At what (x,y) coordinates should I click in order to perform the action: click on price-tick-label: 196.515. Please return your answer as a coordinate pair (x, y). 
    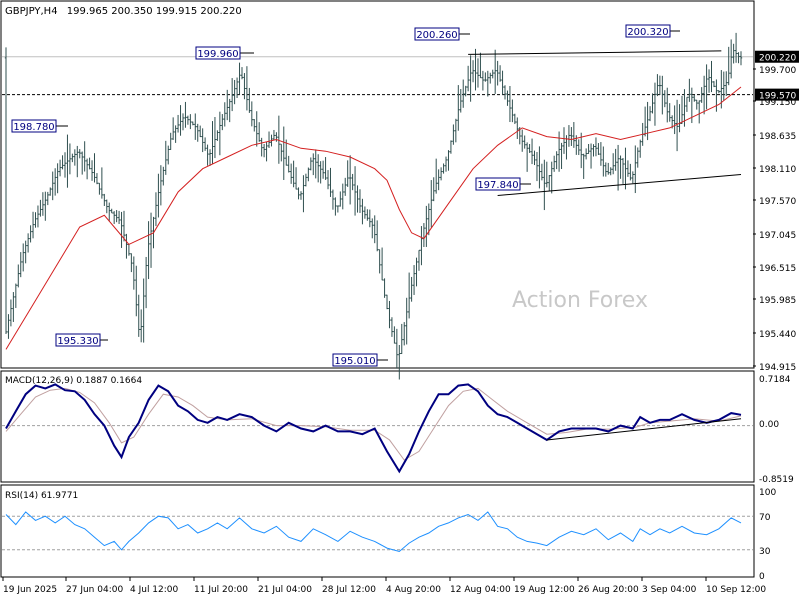
    Looking at the image, I should click on (777, 269).